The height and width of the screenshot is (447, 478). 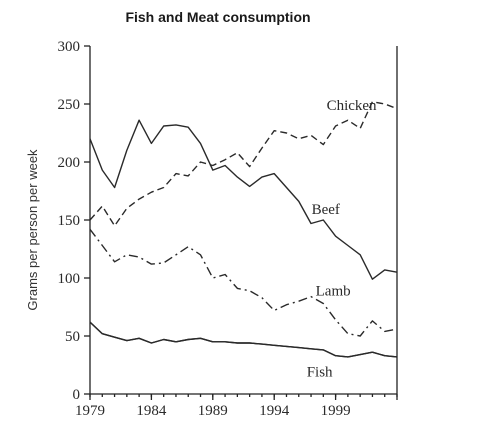 What do you see at coordinates (151, 411) in the screenshot?
I see `x-tick-label: 1984` at bounding box center [151, 411].